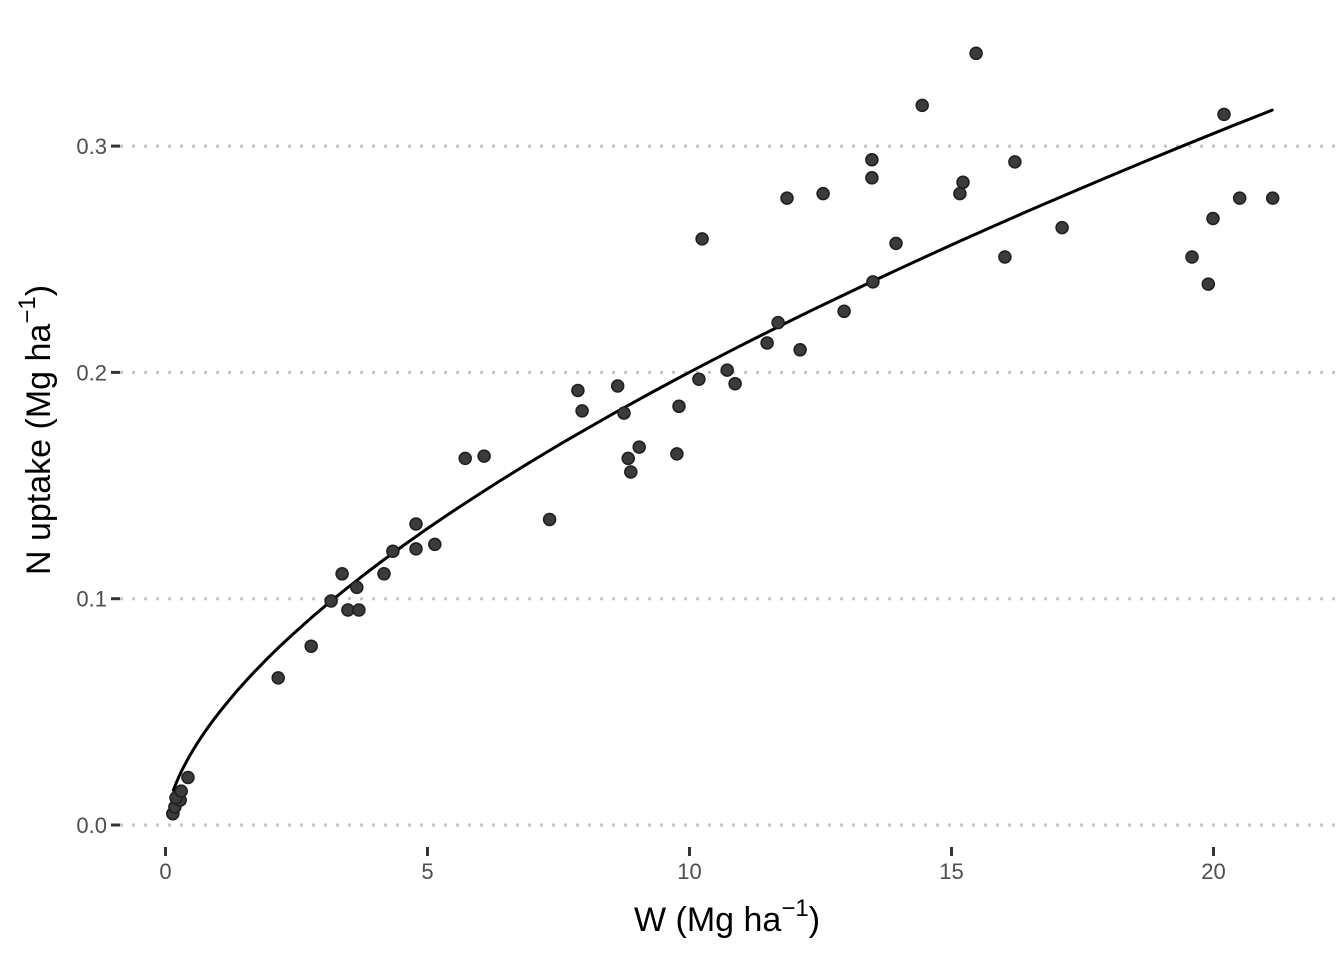 This screenshot has width=1344, height=960. I want to click on x-axis-title: W (Mg ha−1), so click(727, 917).